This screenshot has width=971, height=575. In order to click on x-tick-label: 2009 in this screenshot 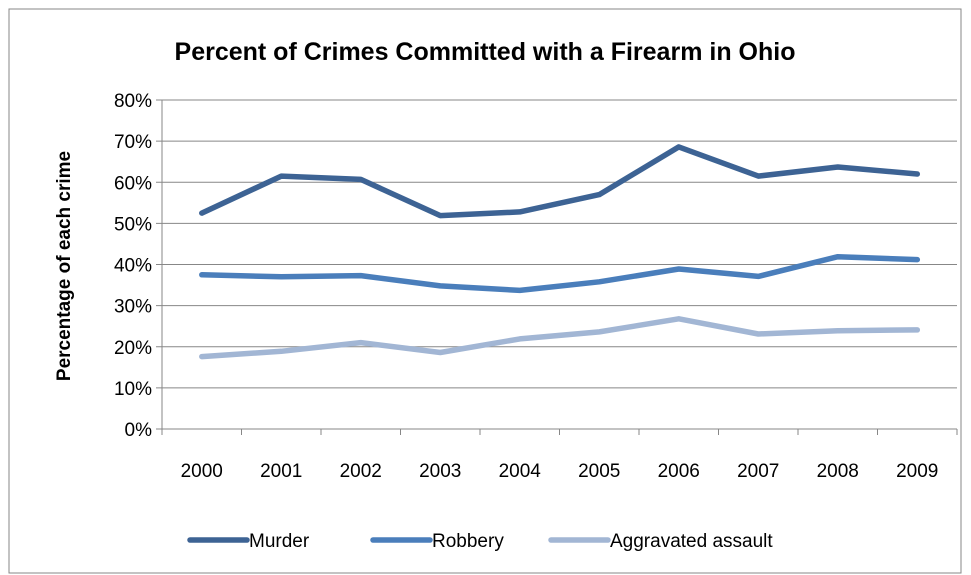, I will do `click(917, 471)`.